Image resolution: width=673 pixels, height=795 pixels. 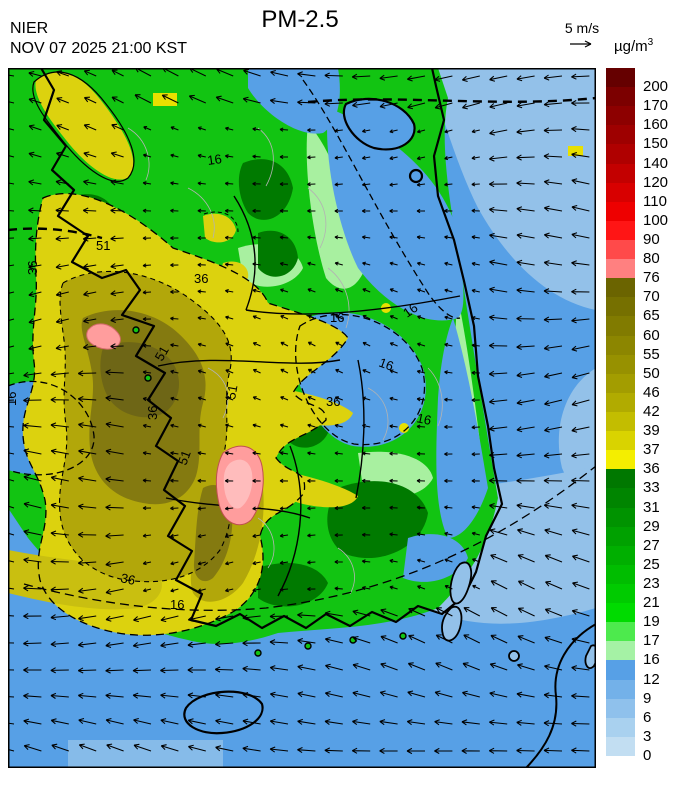 I want to click on contour-label: 16, so click(x=214, y=159).